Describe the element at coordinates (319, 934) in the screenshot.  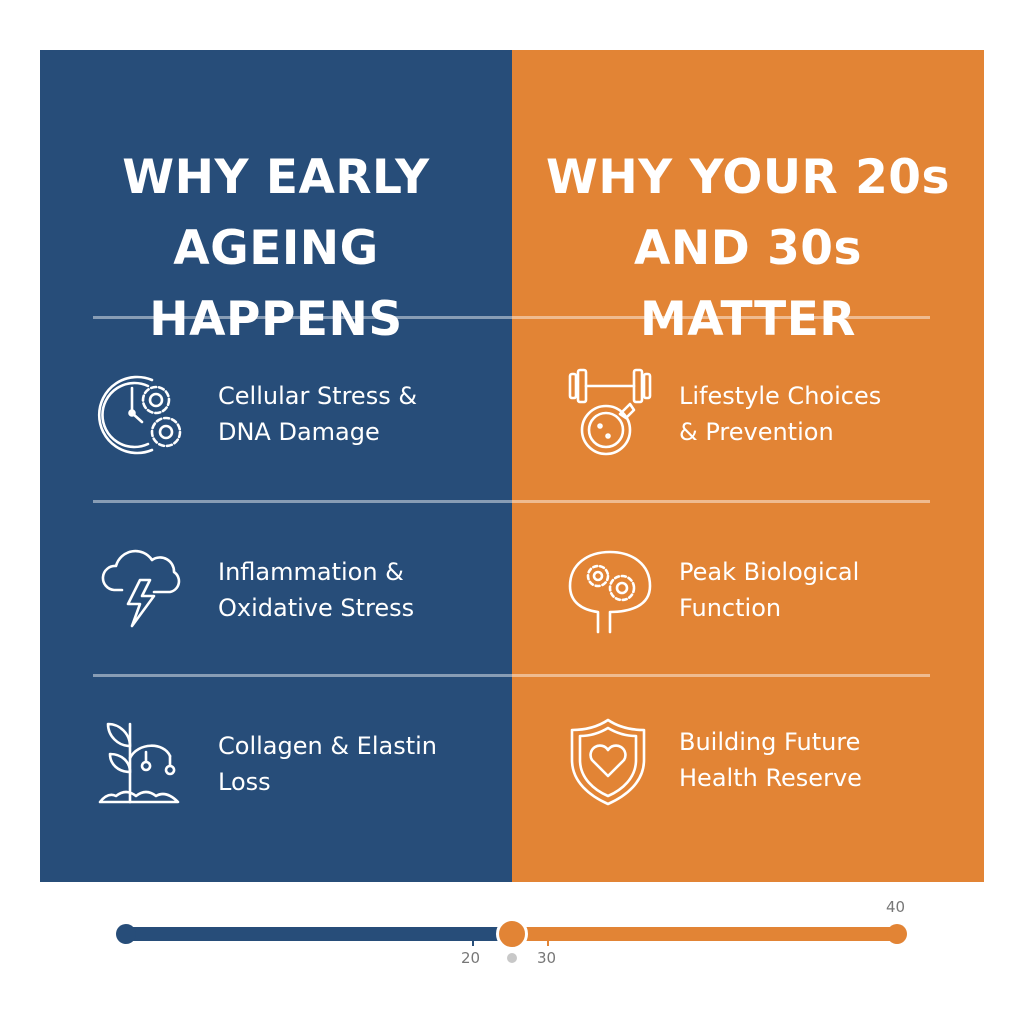
I see `timeline-blue-segment` at that location.